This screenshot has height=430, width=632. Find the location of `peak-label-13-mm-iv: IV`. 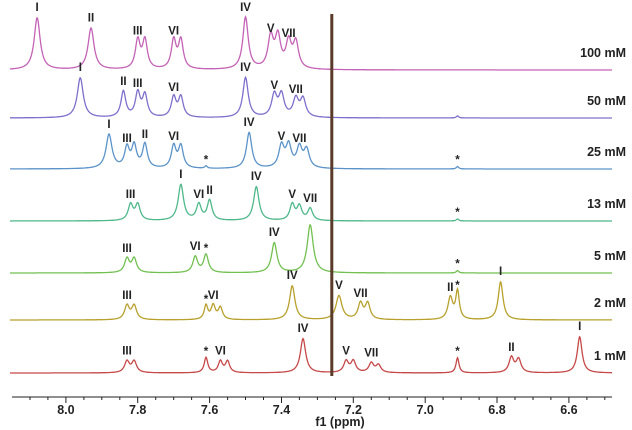

peak-label-13-mm-iv: IV is located at coordinates (256, 177).